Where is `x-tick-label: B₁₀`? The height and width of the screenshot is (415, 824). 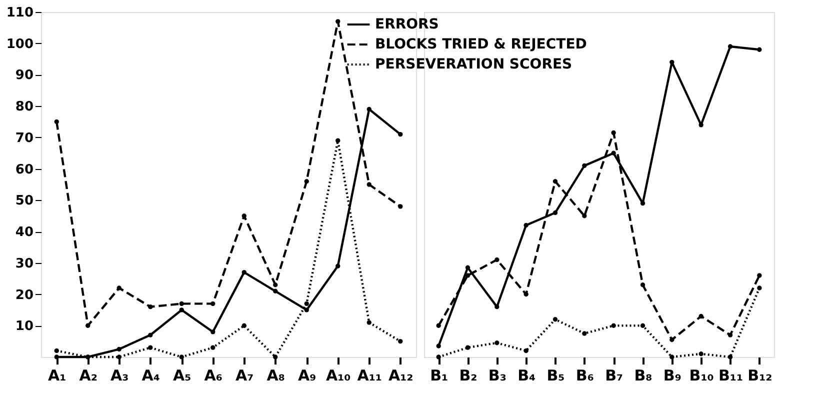
x-tick-label: B₁₀ is located at coordinates (701, 375).